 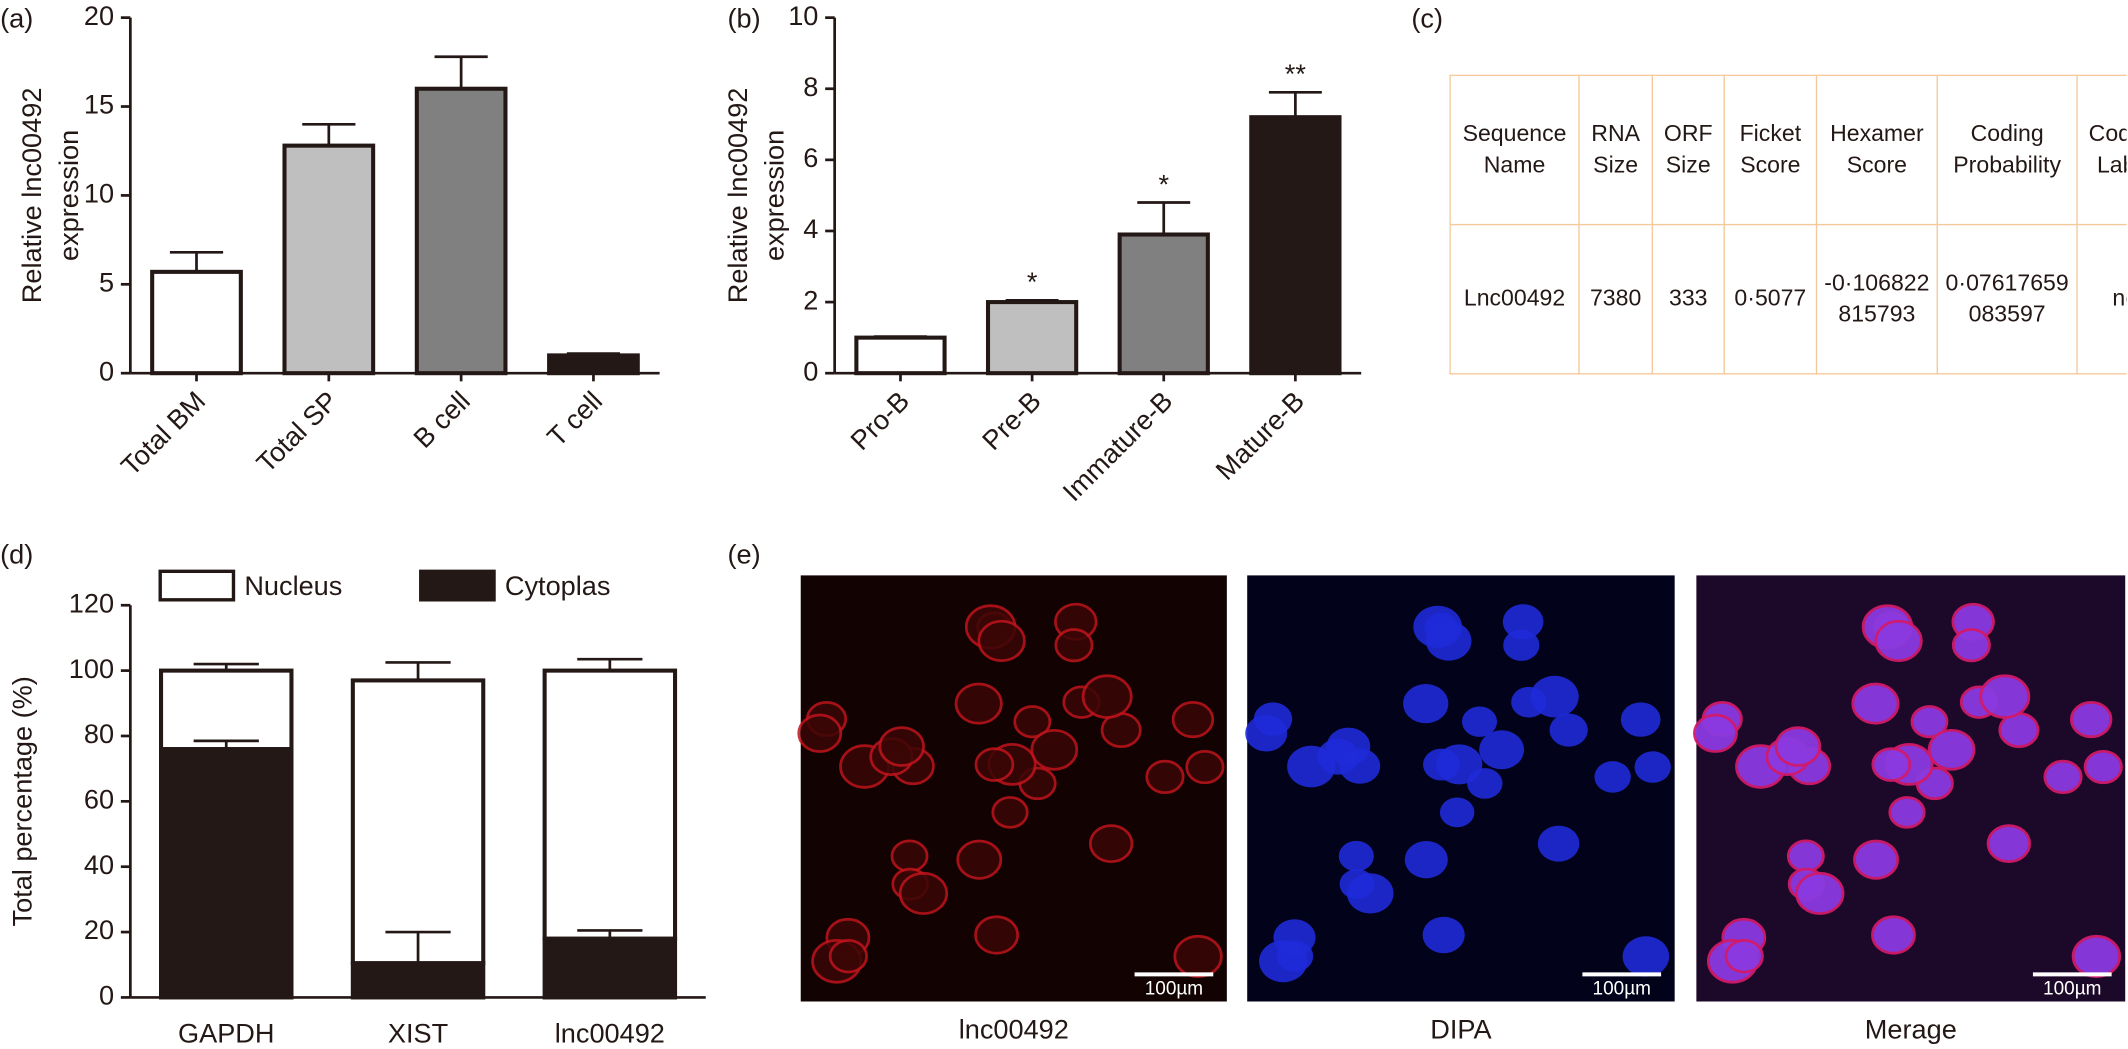 What do you see at coordinates (99, 193) in the screenshot?
I see `y-tick-label: 10` at bounding box center [99, 193].